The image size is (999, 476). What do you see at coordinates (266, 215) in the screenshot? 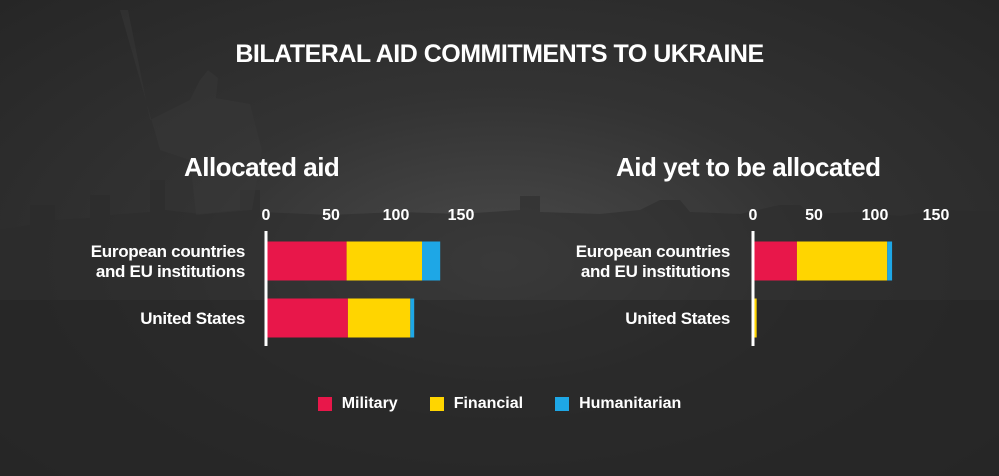
I see `tick-label-allocated-0: 0` at bounding box center [266, 215].